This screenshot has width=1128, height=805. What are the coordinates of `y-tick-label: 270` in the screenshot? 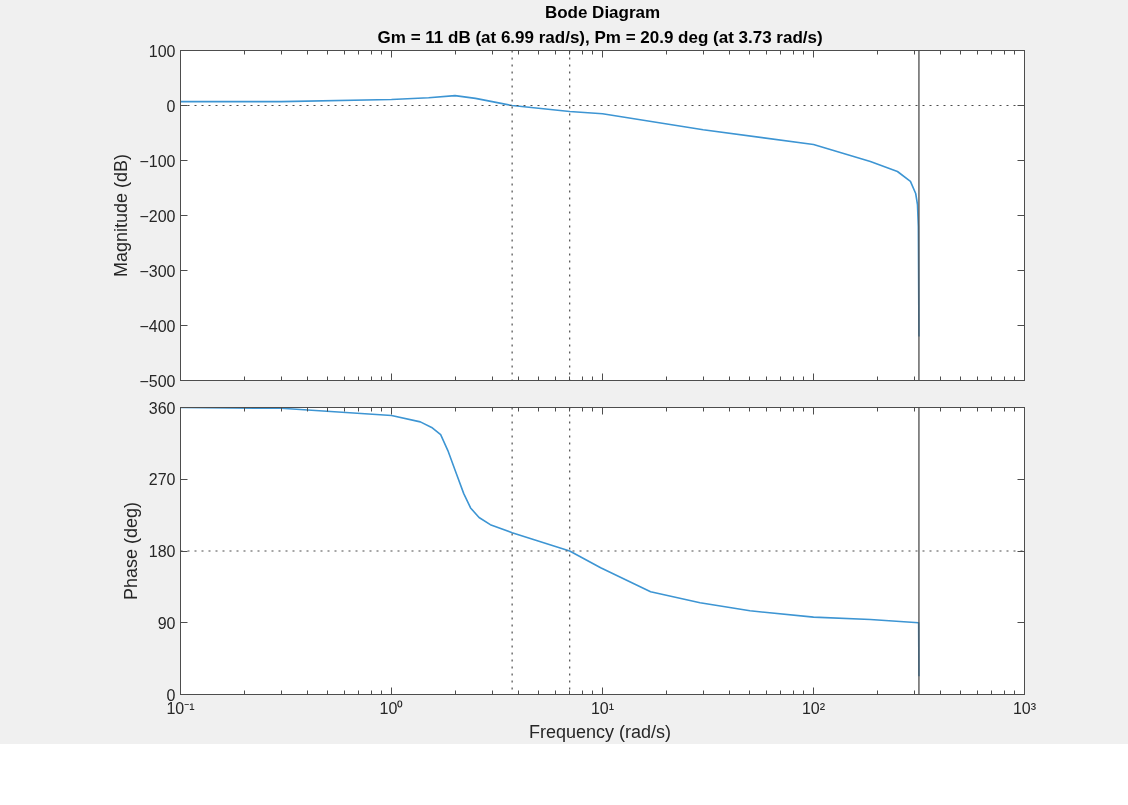 It's located at (162, 480).